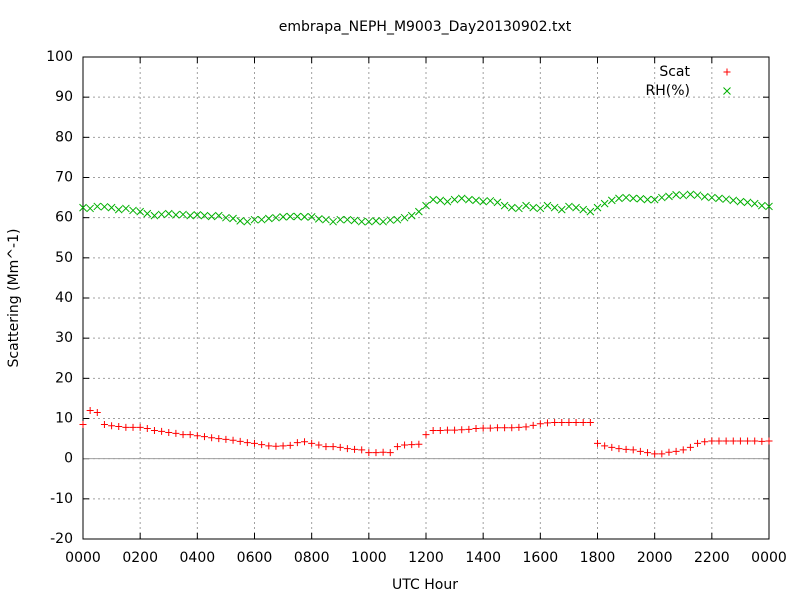 The height and width of the screenshot is (600, 800). Describe the element at coordinates (64, 178) in the screenshot. I see `y-tick-label: 70` at that location.